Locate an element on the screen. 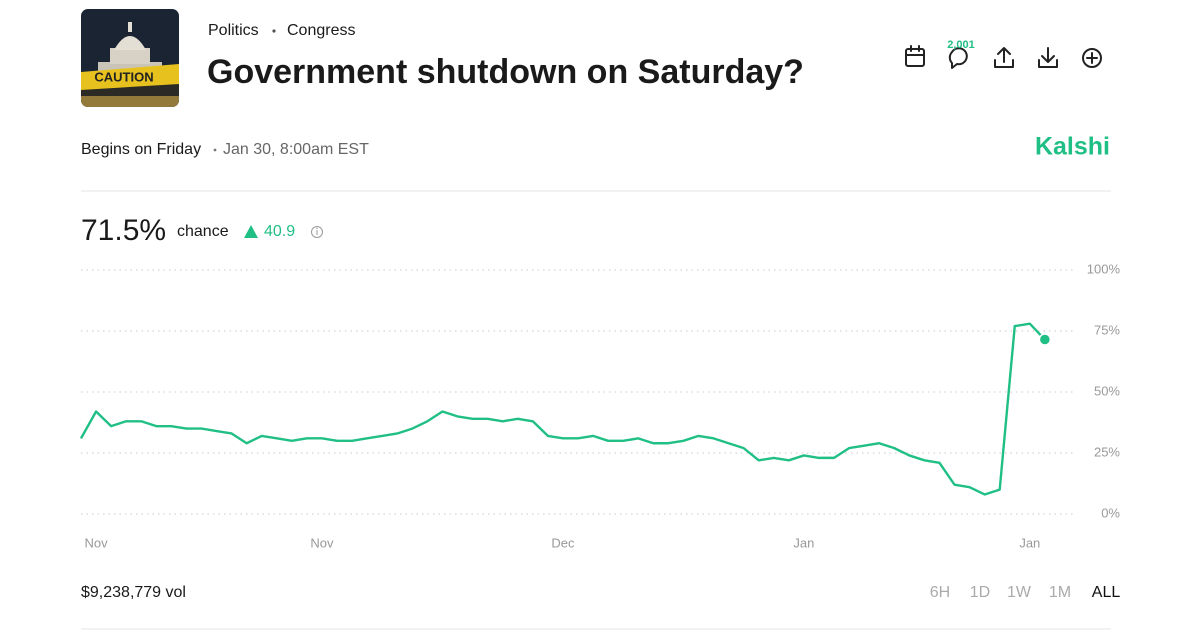 The width and height of the screenshot is (1200, 630). range-button: 1M is located at coordinates (1060, 592).